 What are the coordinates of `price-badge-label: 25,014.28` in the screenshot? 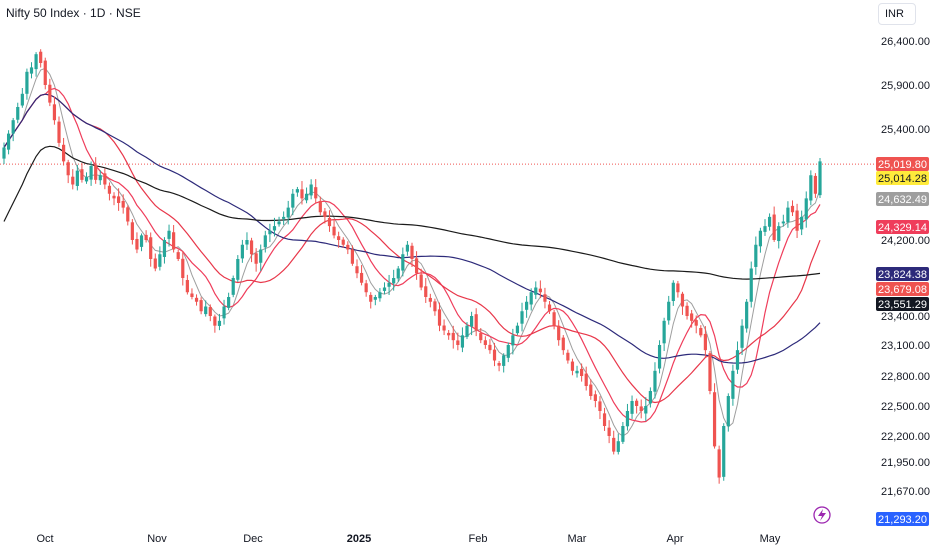 It's located at (902, 179).